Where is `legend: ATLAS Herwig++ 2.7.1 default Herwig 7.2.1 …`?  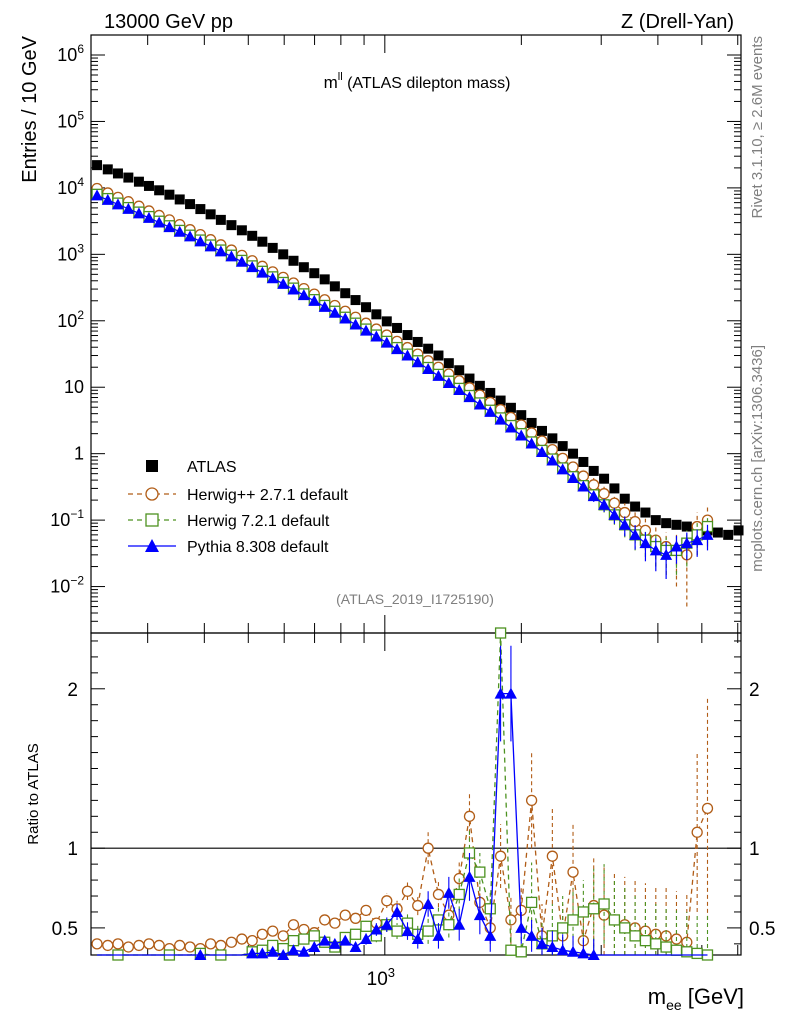 legend: ATLAS Herwig++ 2.7.1 default Herwig 7.2.1 … is located at coordinates (238, 507).